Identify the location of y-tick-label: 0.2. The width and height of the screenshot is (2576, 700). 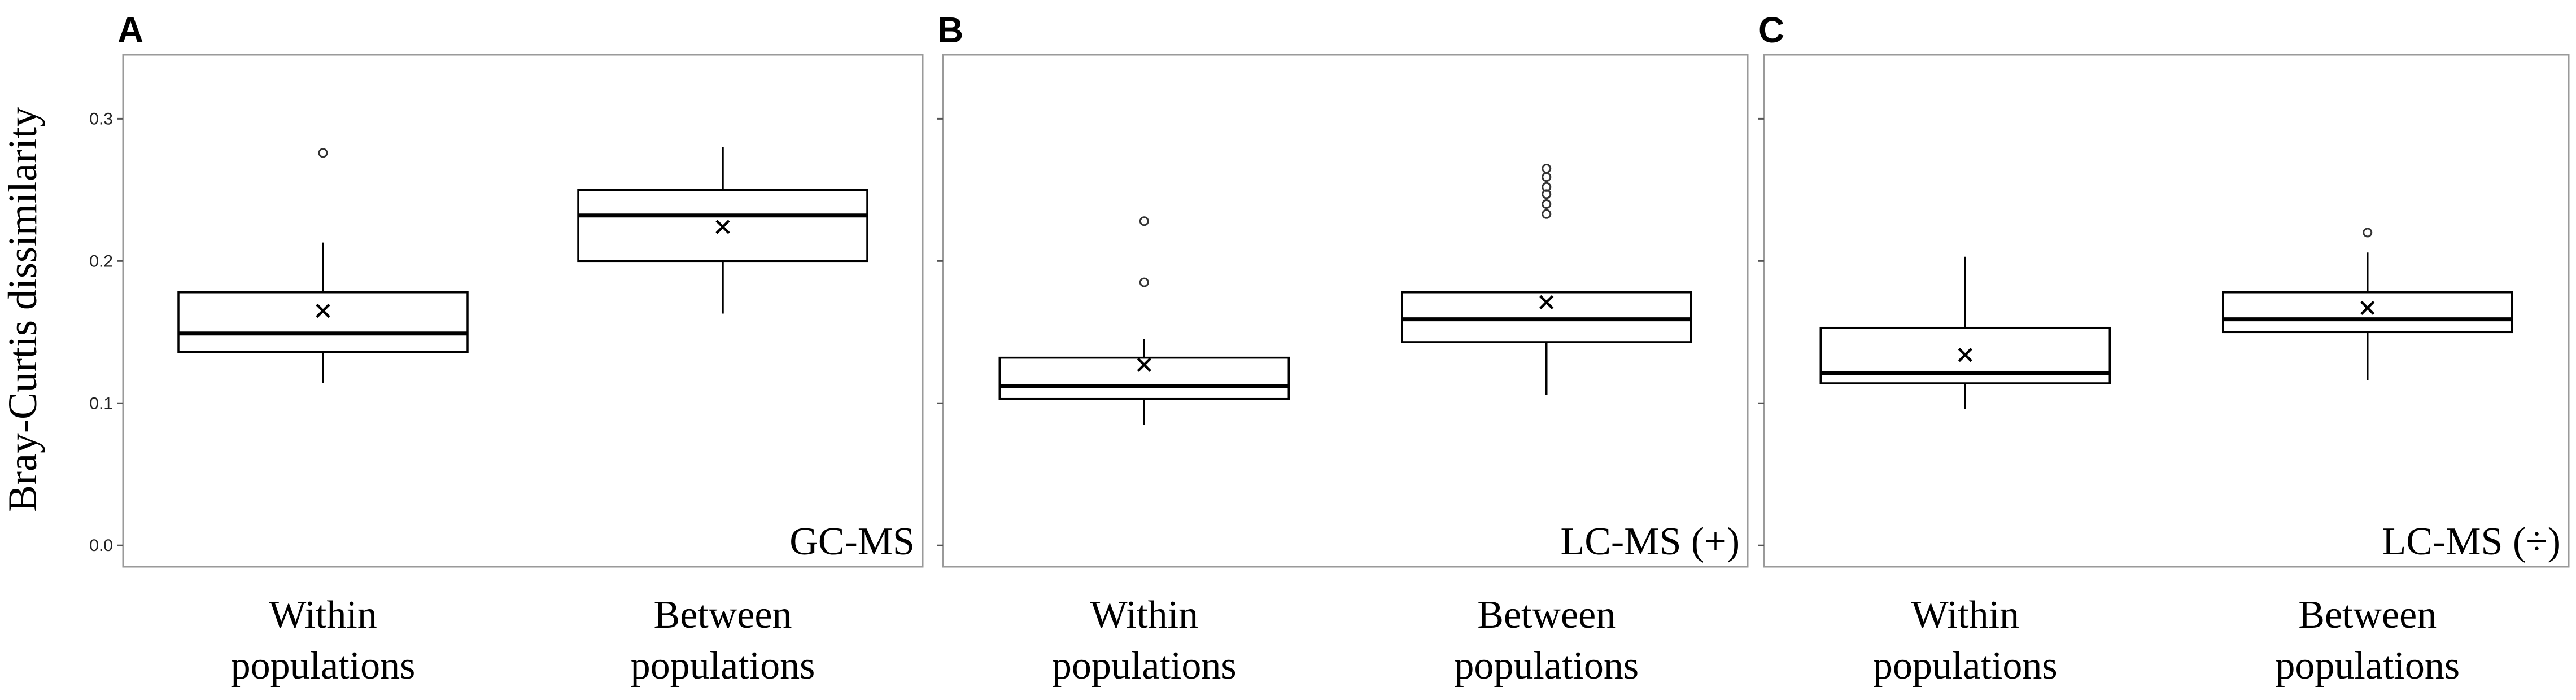
(101, 261).